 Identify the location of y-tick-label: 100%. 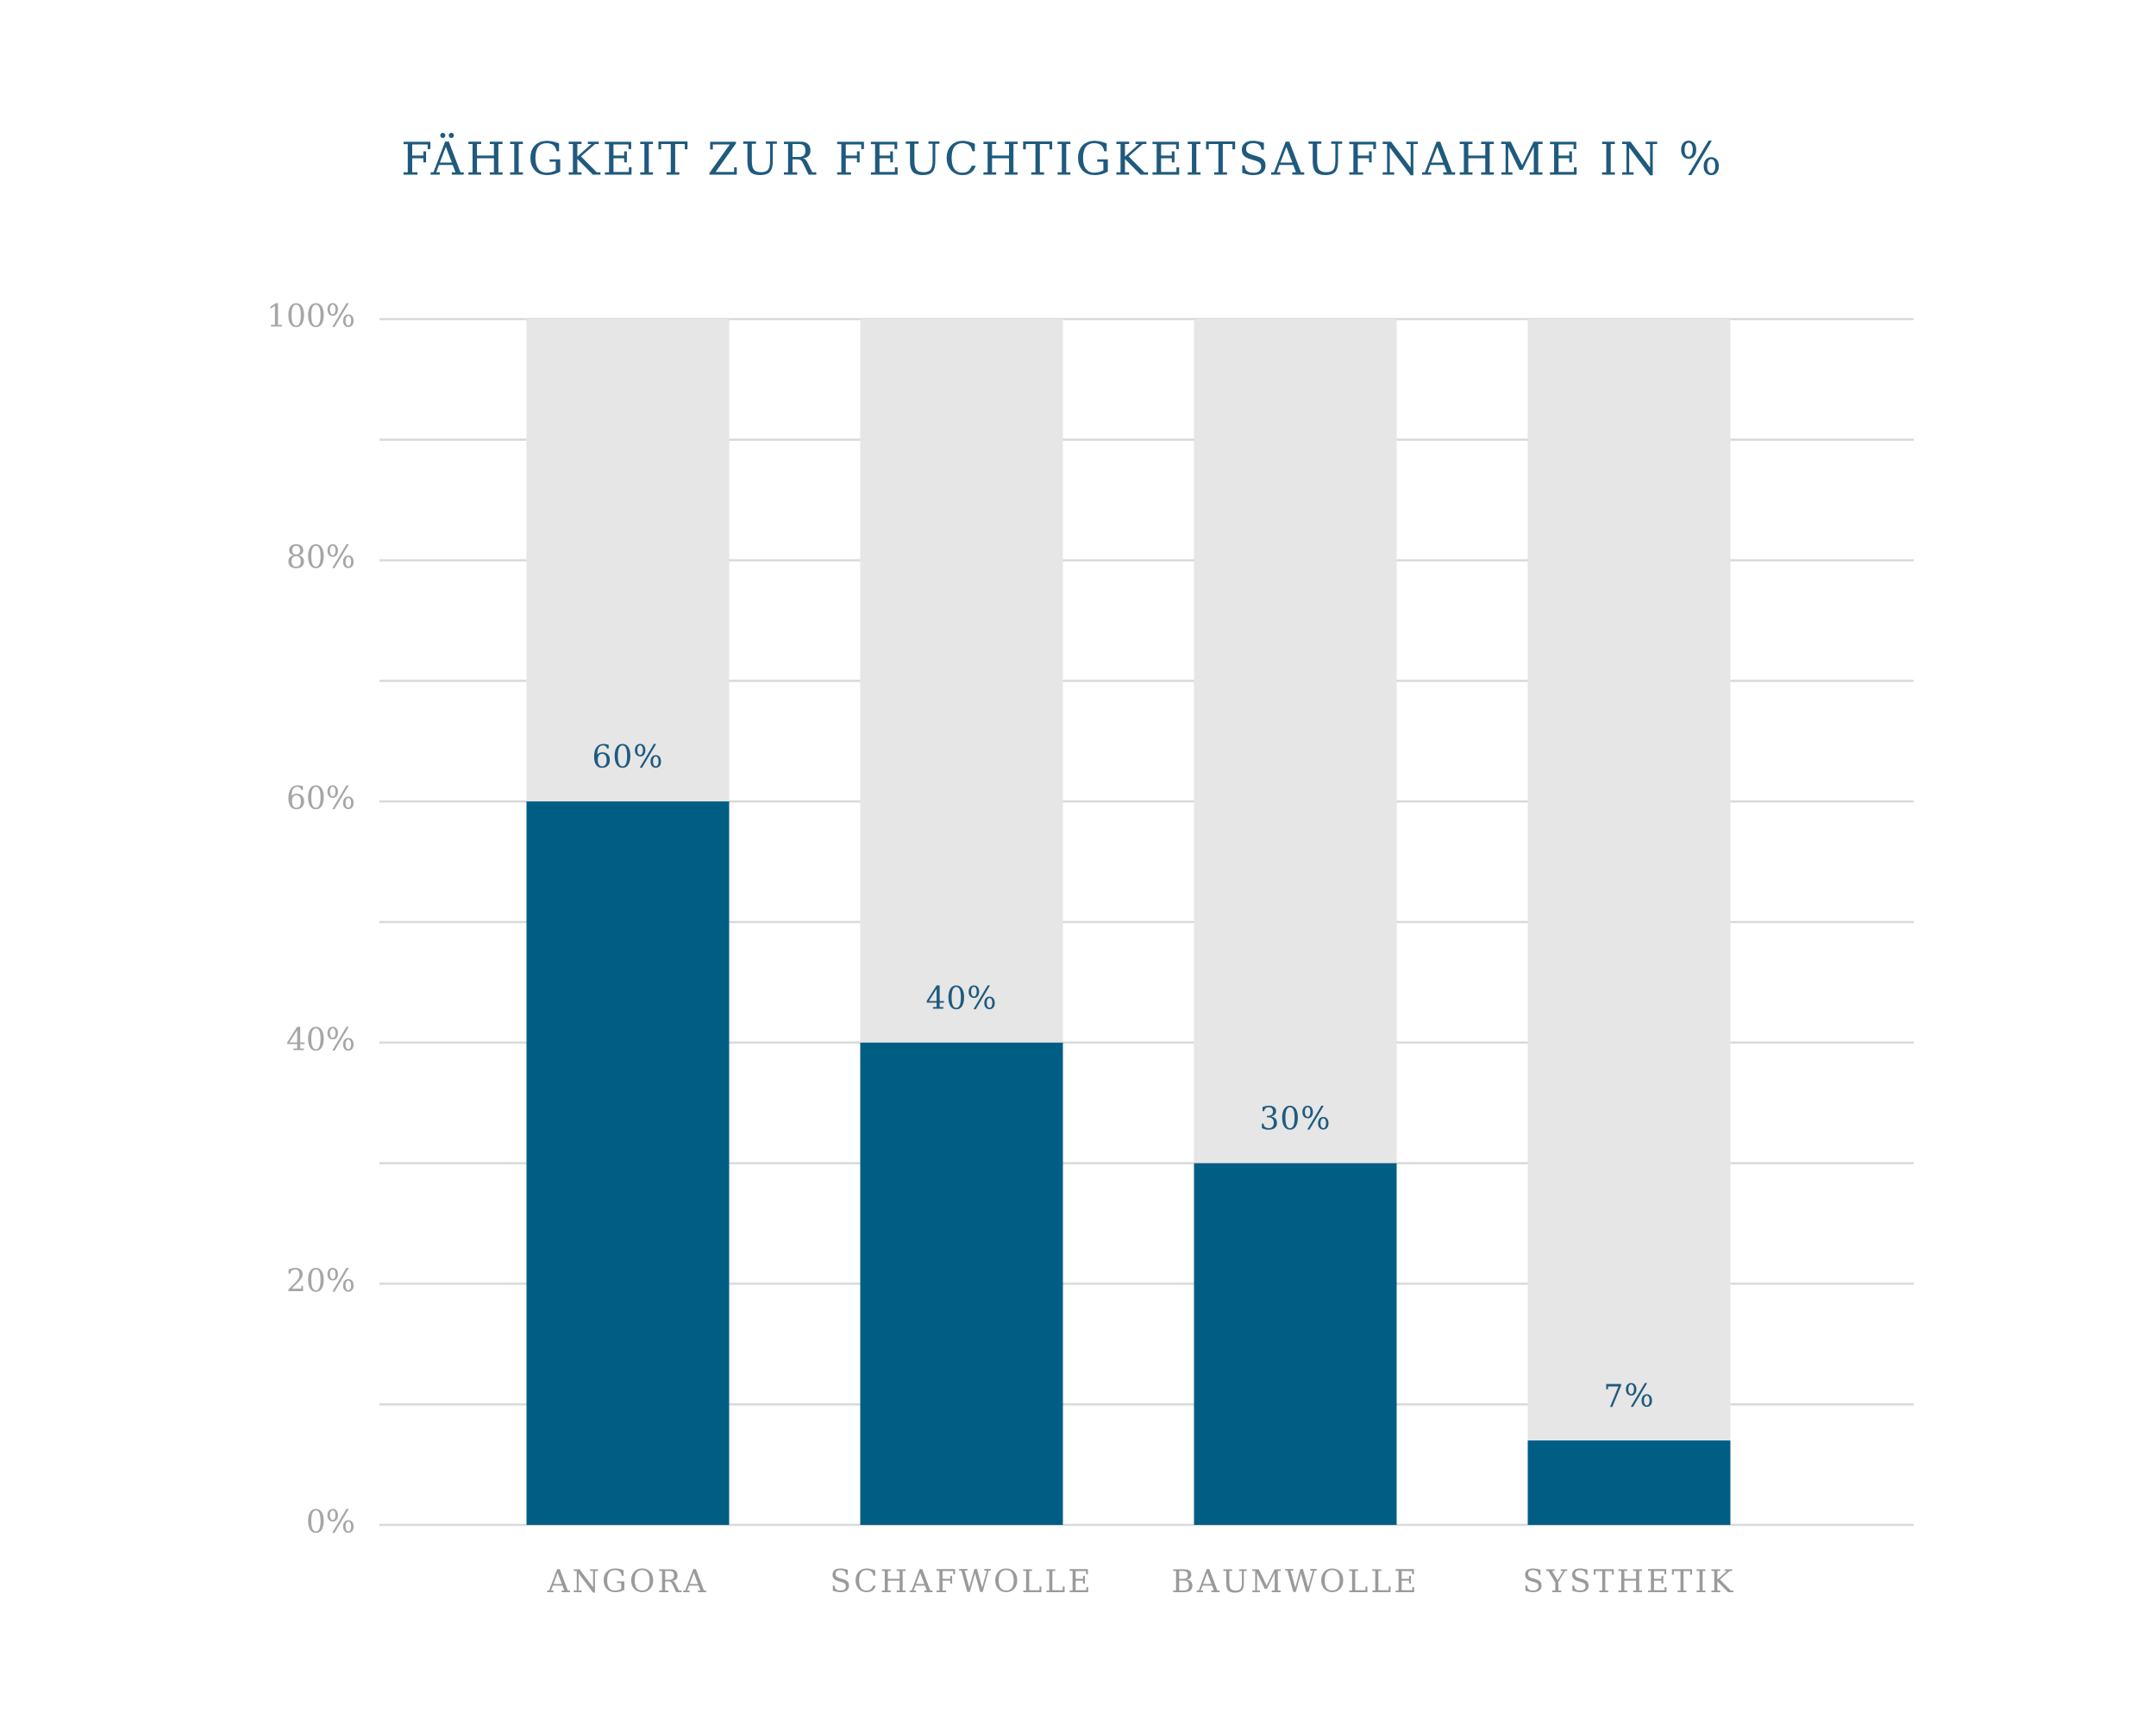
(310, 317).